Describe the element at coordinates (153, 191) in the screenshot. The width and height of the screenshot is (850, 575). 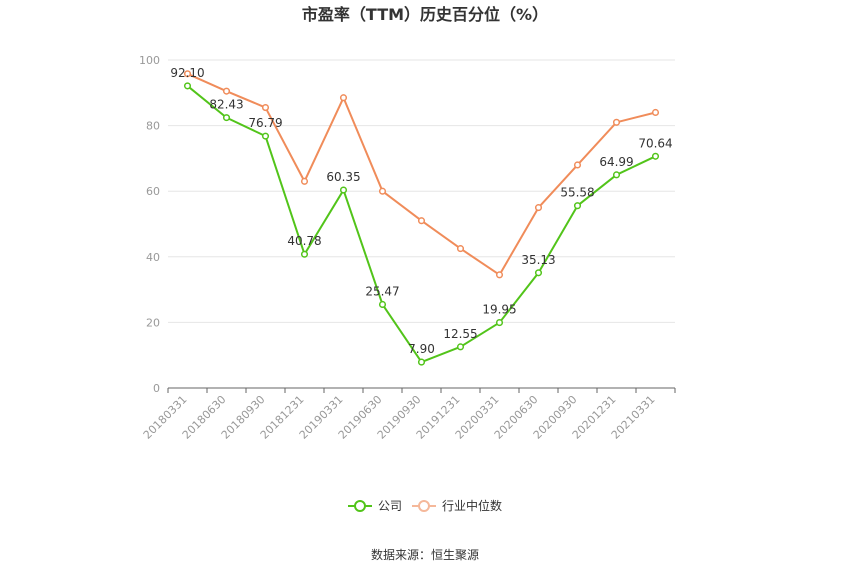
I see `y-tick-label: 60` at that location.